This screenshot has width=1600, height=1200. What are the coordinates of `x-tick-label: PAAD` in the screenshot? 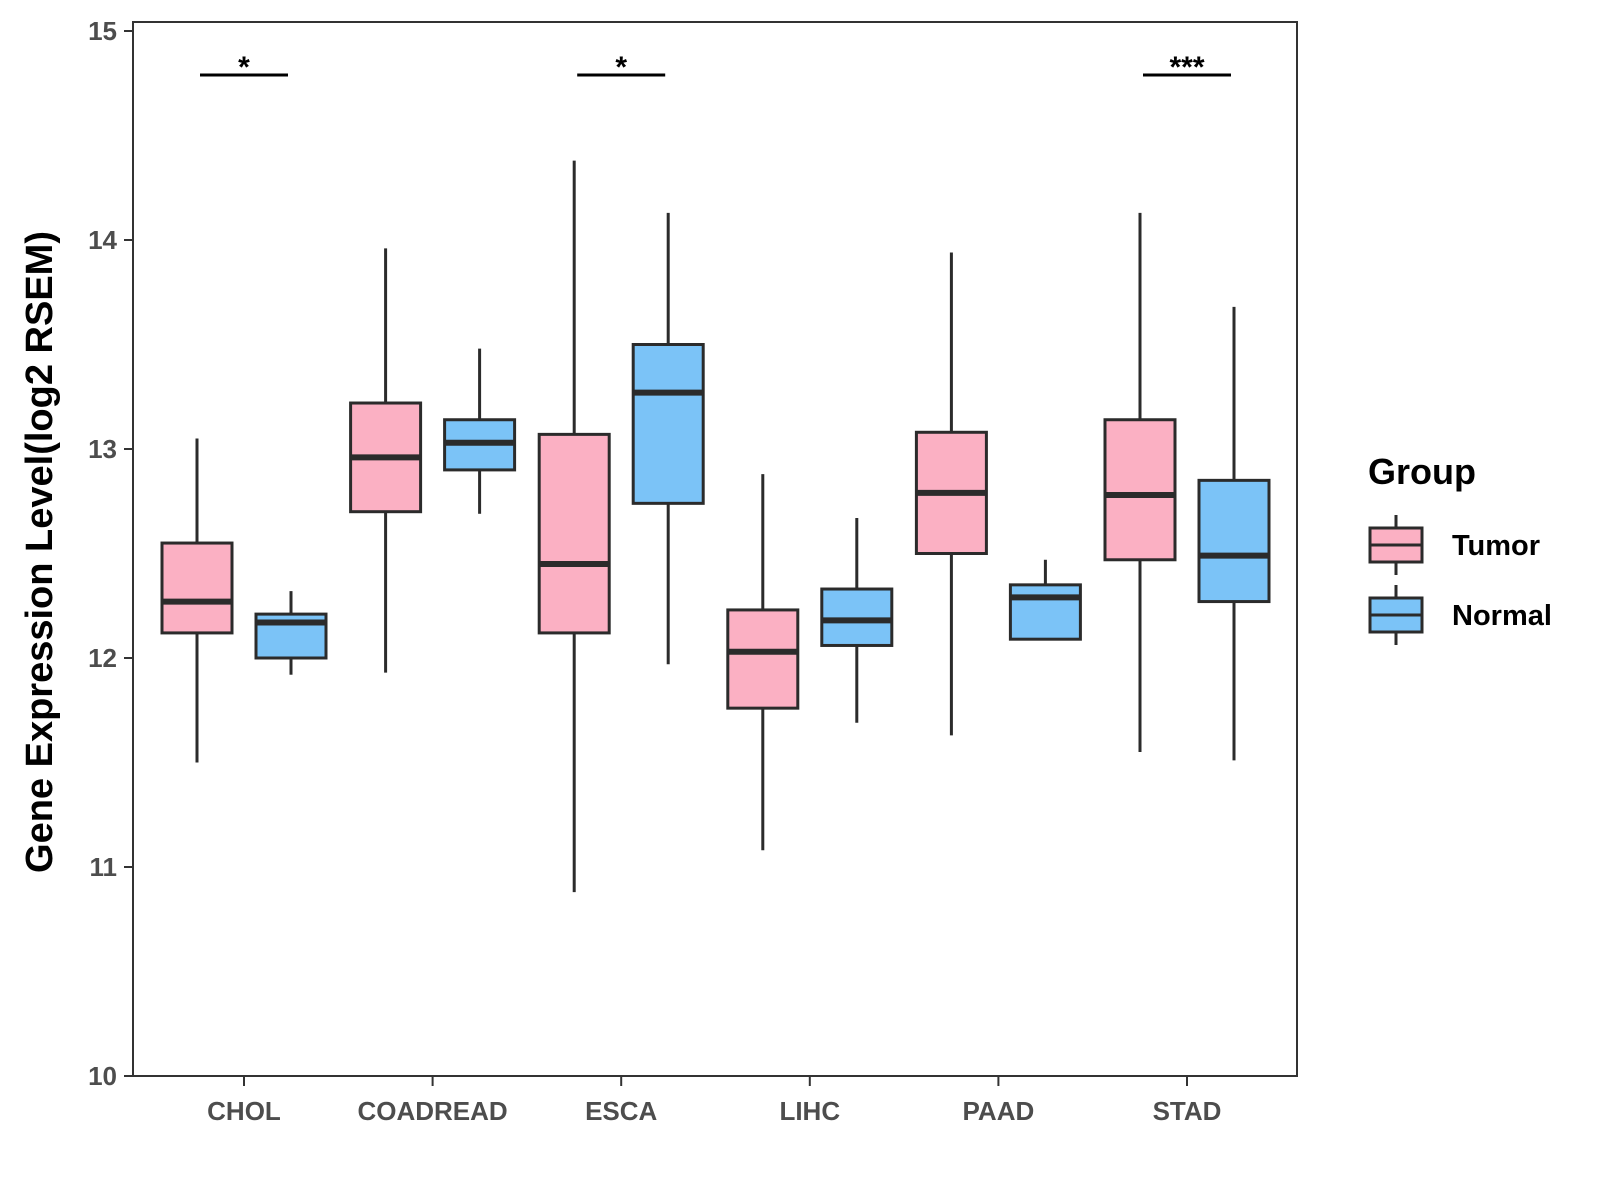 It's located at (999, 1111).